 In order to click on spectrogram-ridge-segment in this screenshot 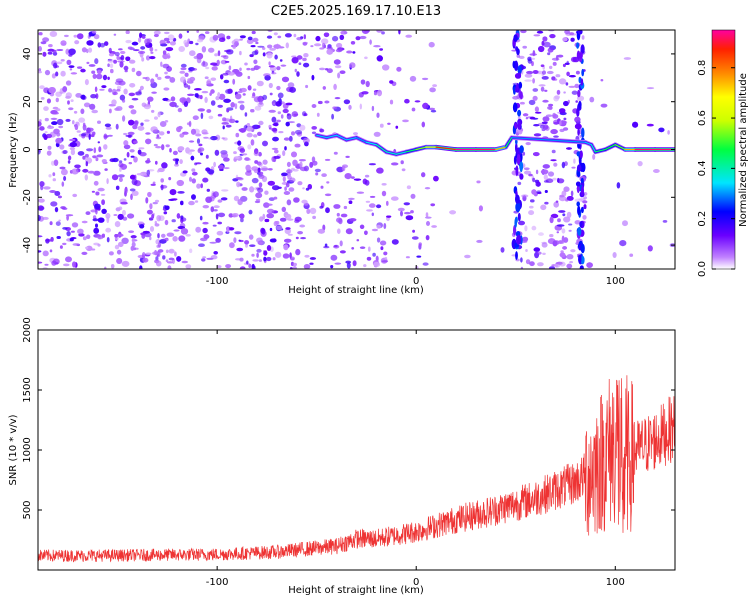, I will do `click(610, 147)`.